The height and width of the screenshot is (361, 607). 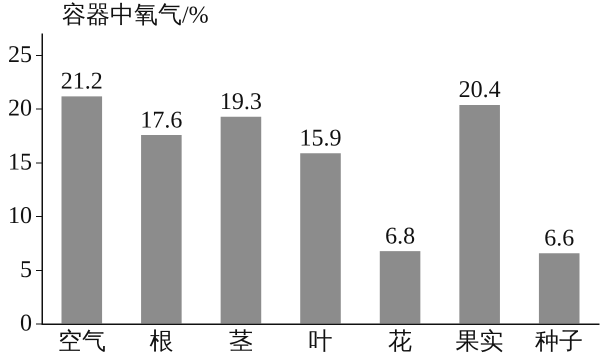 I want to click on y-tick-label: 25, so click(x=20, y=55).